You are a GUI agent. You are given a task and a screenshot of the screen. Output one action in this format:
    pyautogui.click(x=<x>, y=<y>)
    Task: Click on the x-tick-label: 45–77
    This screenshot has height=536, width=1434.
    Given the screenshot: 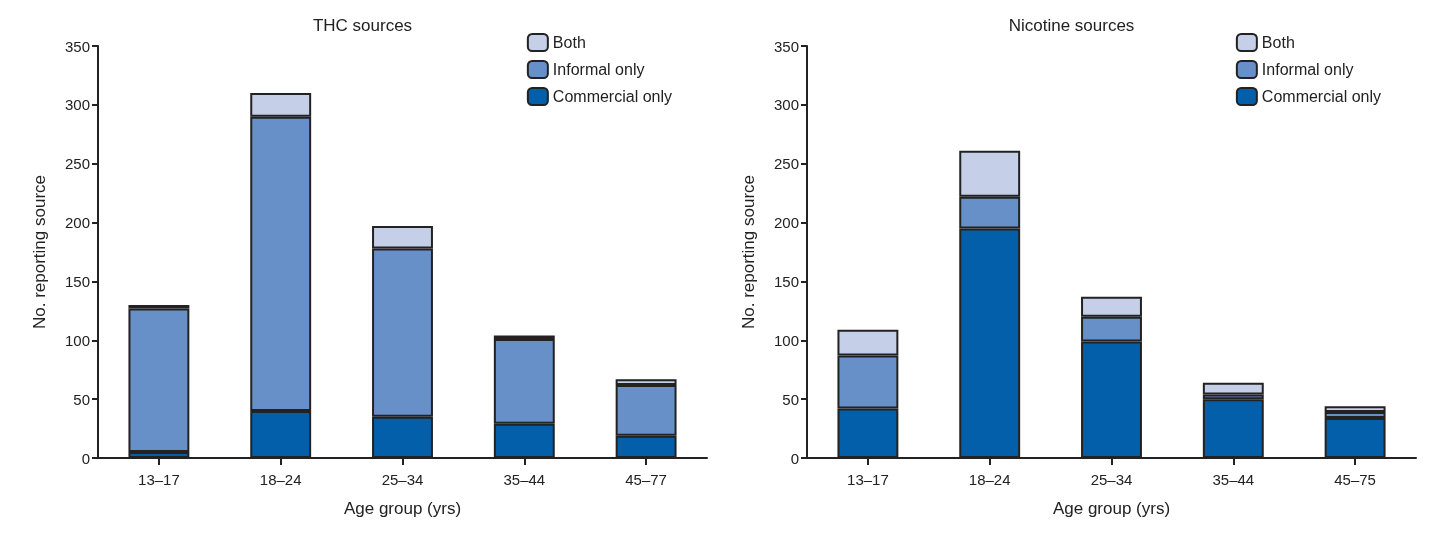 What is the action you would take?
    pyautogui.click(x=646, y=479)
    